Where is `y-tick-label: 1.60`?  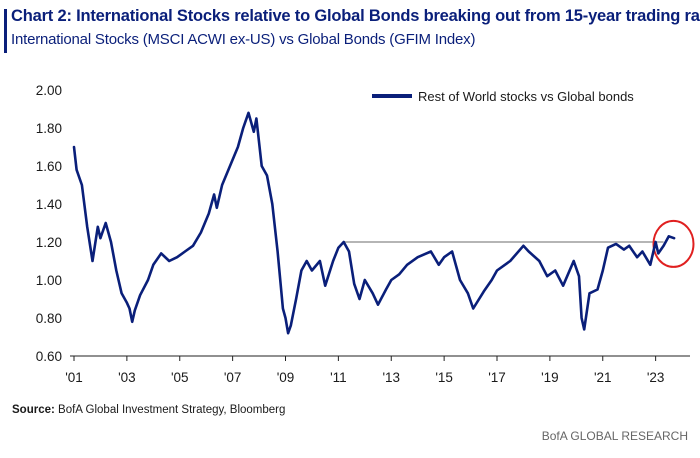
y-tick-label: 1.60 is located at coordinates (49, 166).